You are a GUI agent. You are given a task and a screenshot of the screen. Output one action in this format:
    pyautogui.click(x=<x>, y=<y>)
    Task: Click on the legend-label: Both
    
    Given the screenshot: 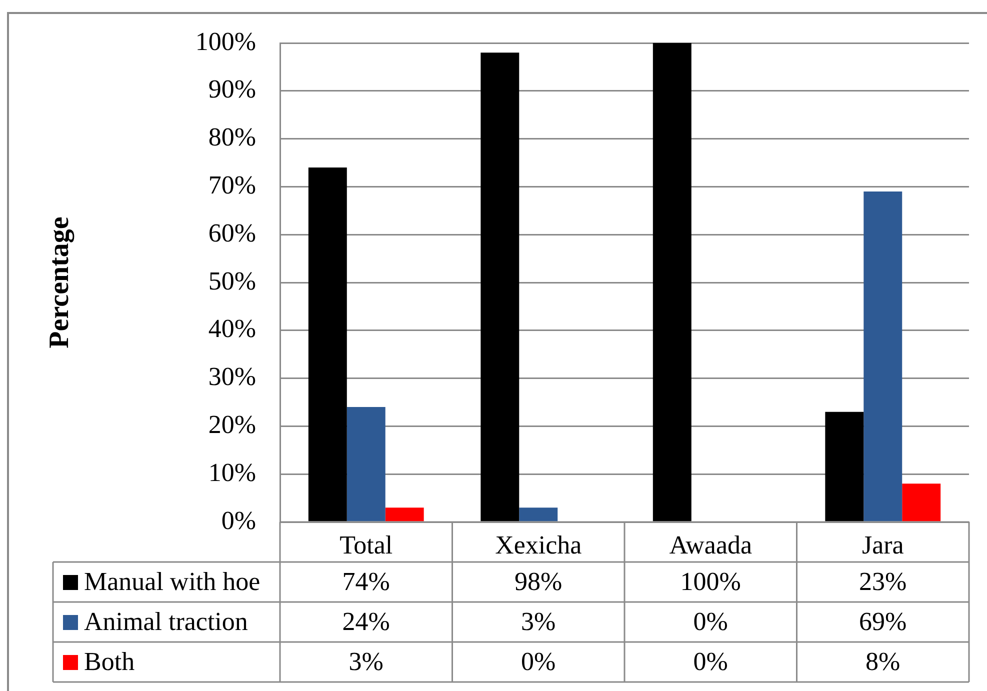 What is the action you would take?
    pyautogui.click(x=109, y=661)
    